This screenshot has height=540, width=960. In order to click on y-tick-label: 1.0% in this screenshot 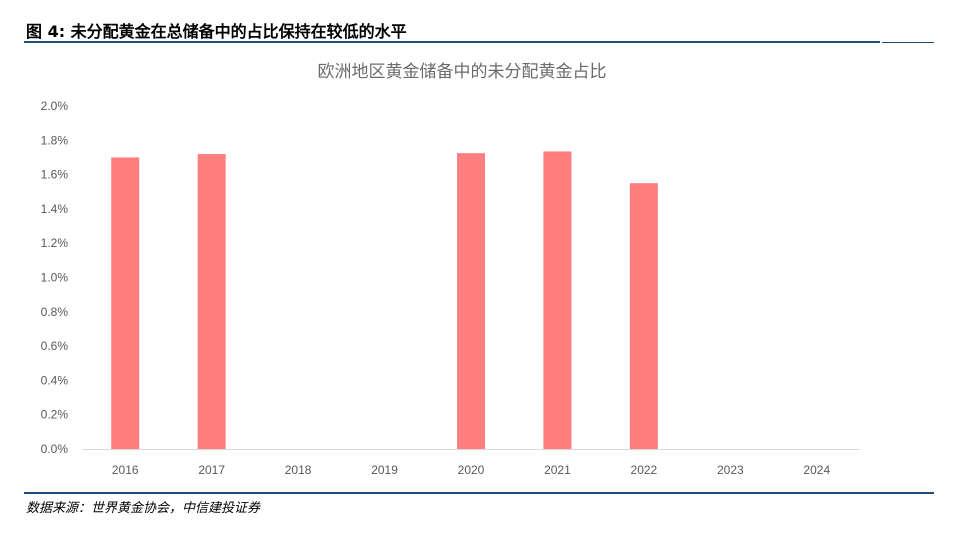, I will do `click(55, 278)`.